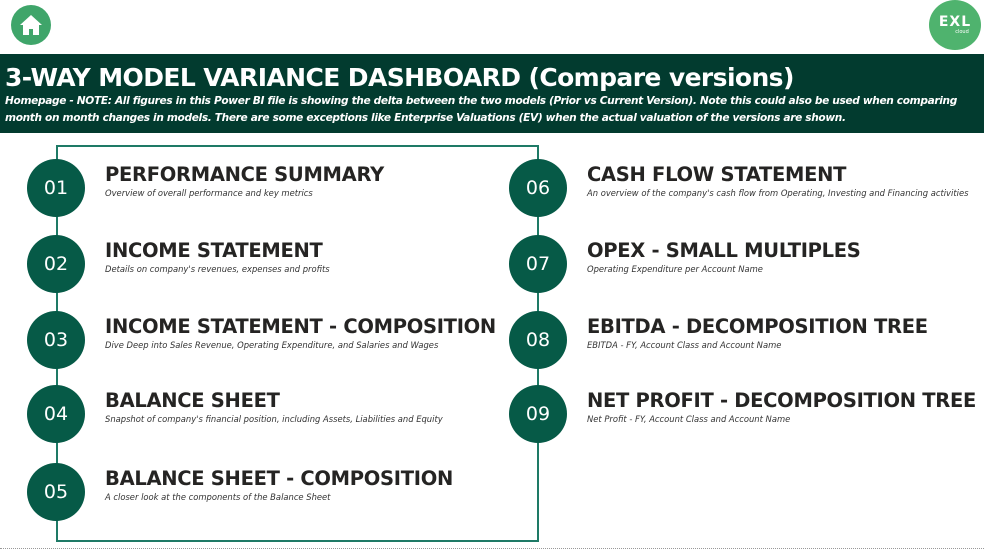 Image resolution: width=984 pixels, height=551 pixels. I want to click on number-badge: 06, so click(538, 188).